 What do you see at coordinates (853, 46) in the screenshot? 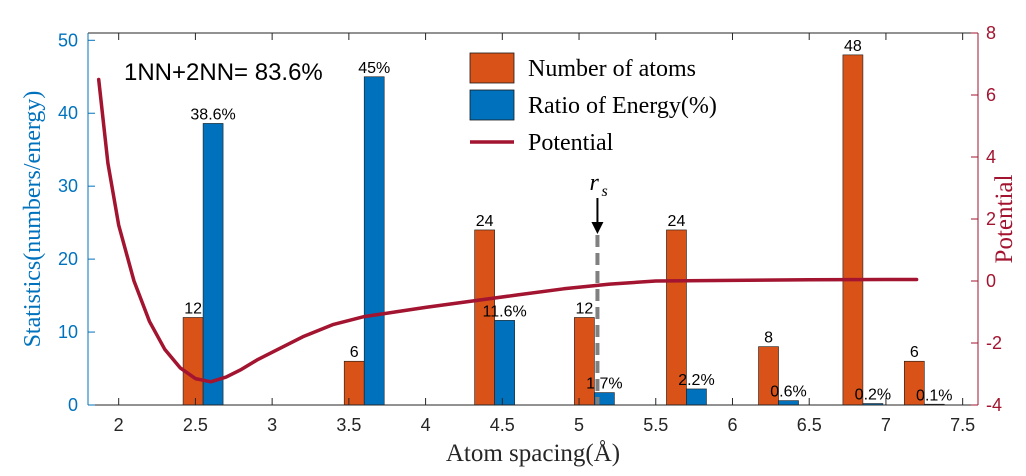
I see `data-label-atoms-6: 48` at bounding box center [853, 46].